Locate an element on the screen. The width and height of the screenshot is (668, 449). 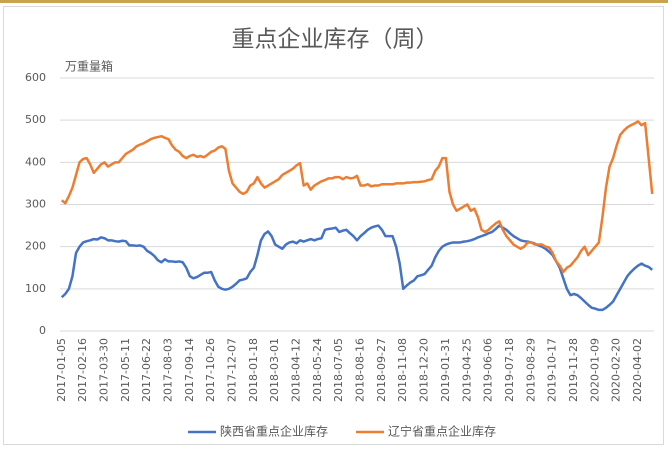
x-tick-label: 2019-04-25 is located at coordinates (466, 370).